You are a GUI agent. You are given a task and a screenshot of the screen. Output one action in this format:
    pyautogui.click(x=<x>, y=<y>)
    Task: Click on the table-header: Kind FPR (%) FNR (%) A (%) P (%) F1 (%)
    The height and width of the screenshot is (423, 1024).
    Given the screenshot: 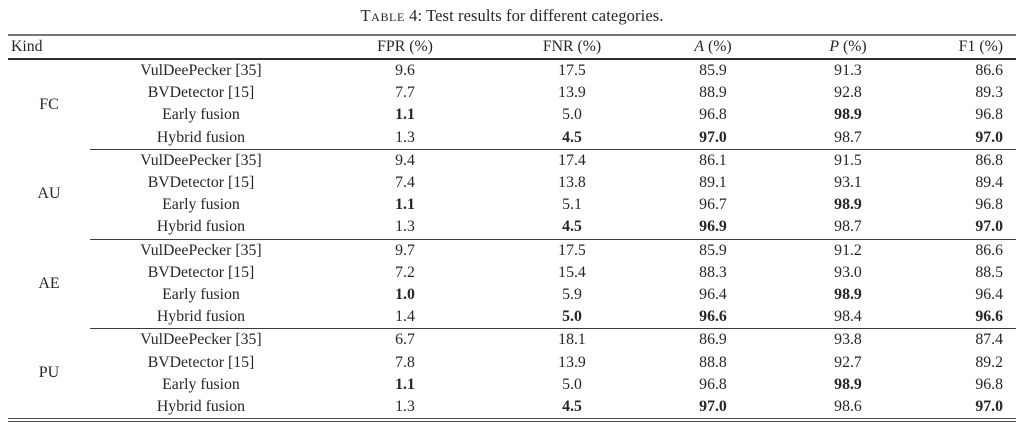 What is the action you would take?
    pyautogui.click(x=511, y=47)
    